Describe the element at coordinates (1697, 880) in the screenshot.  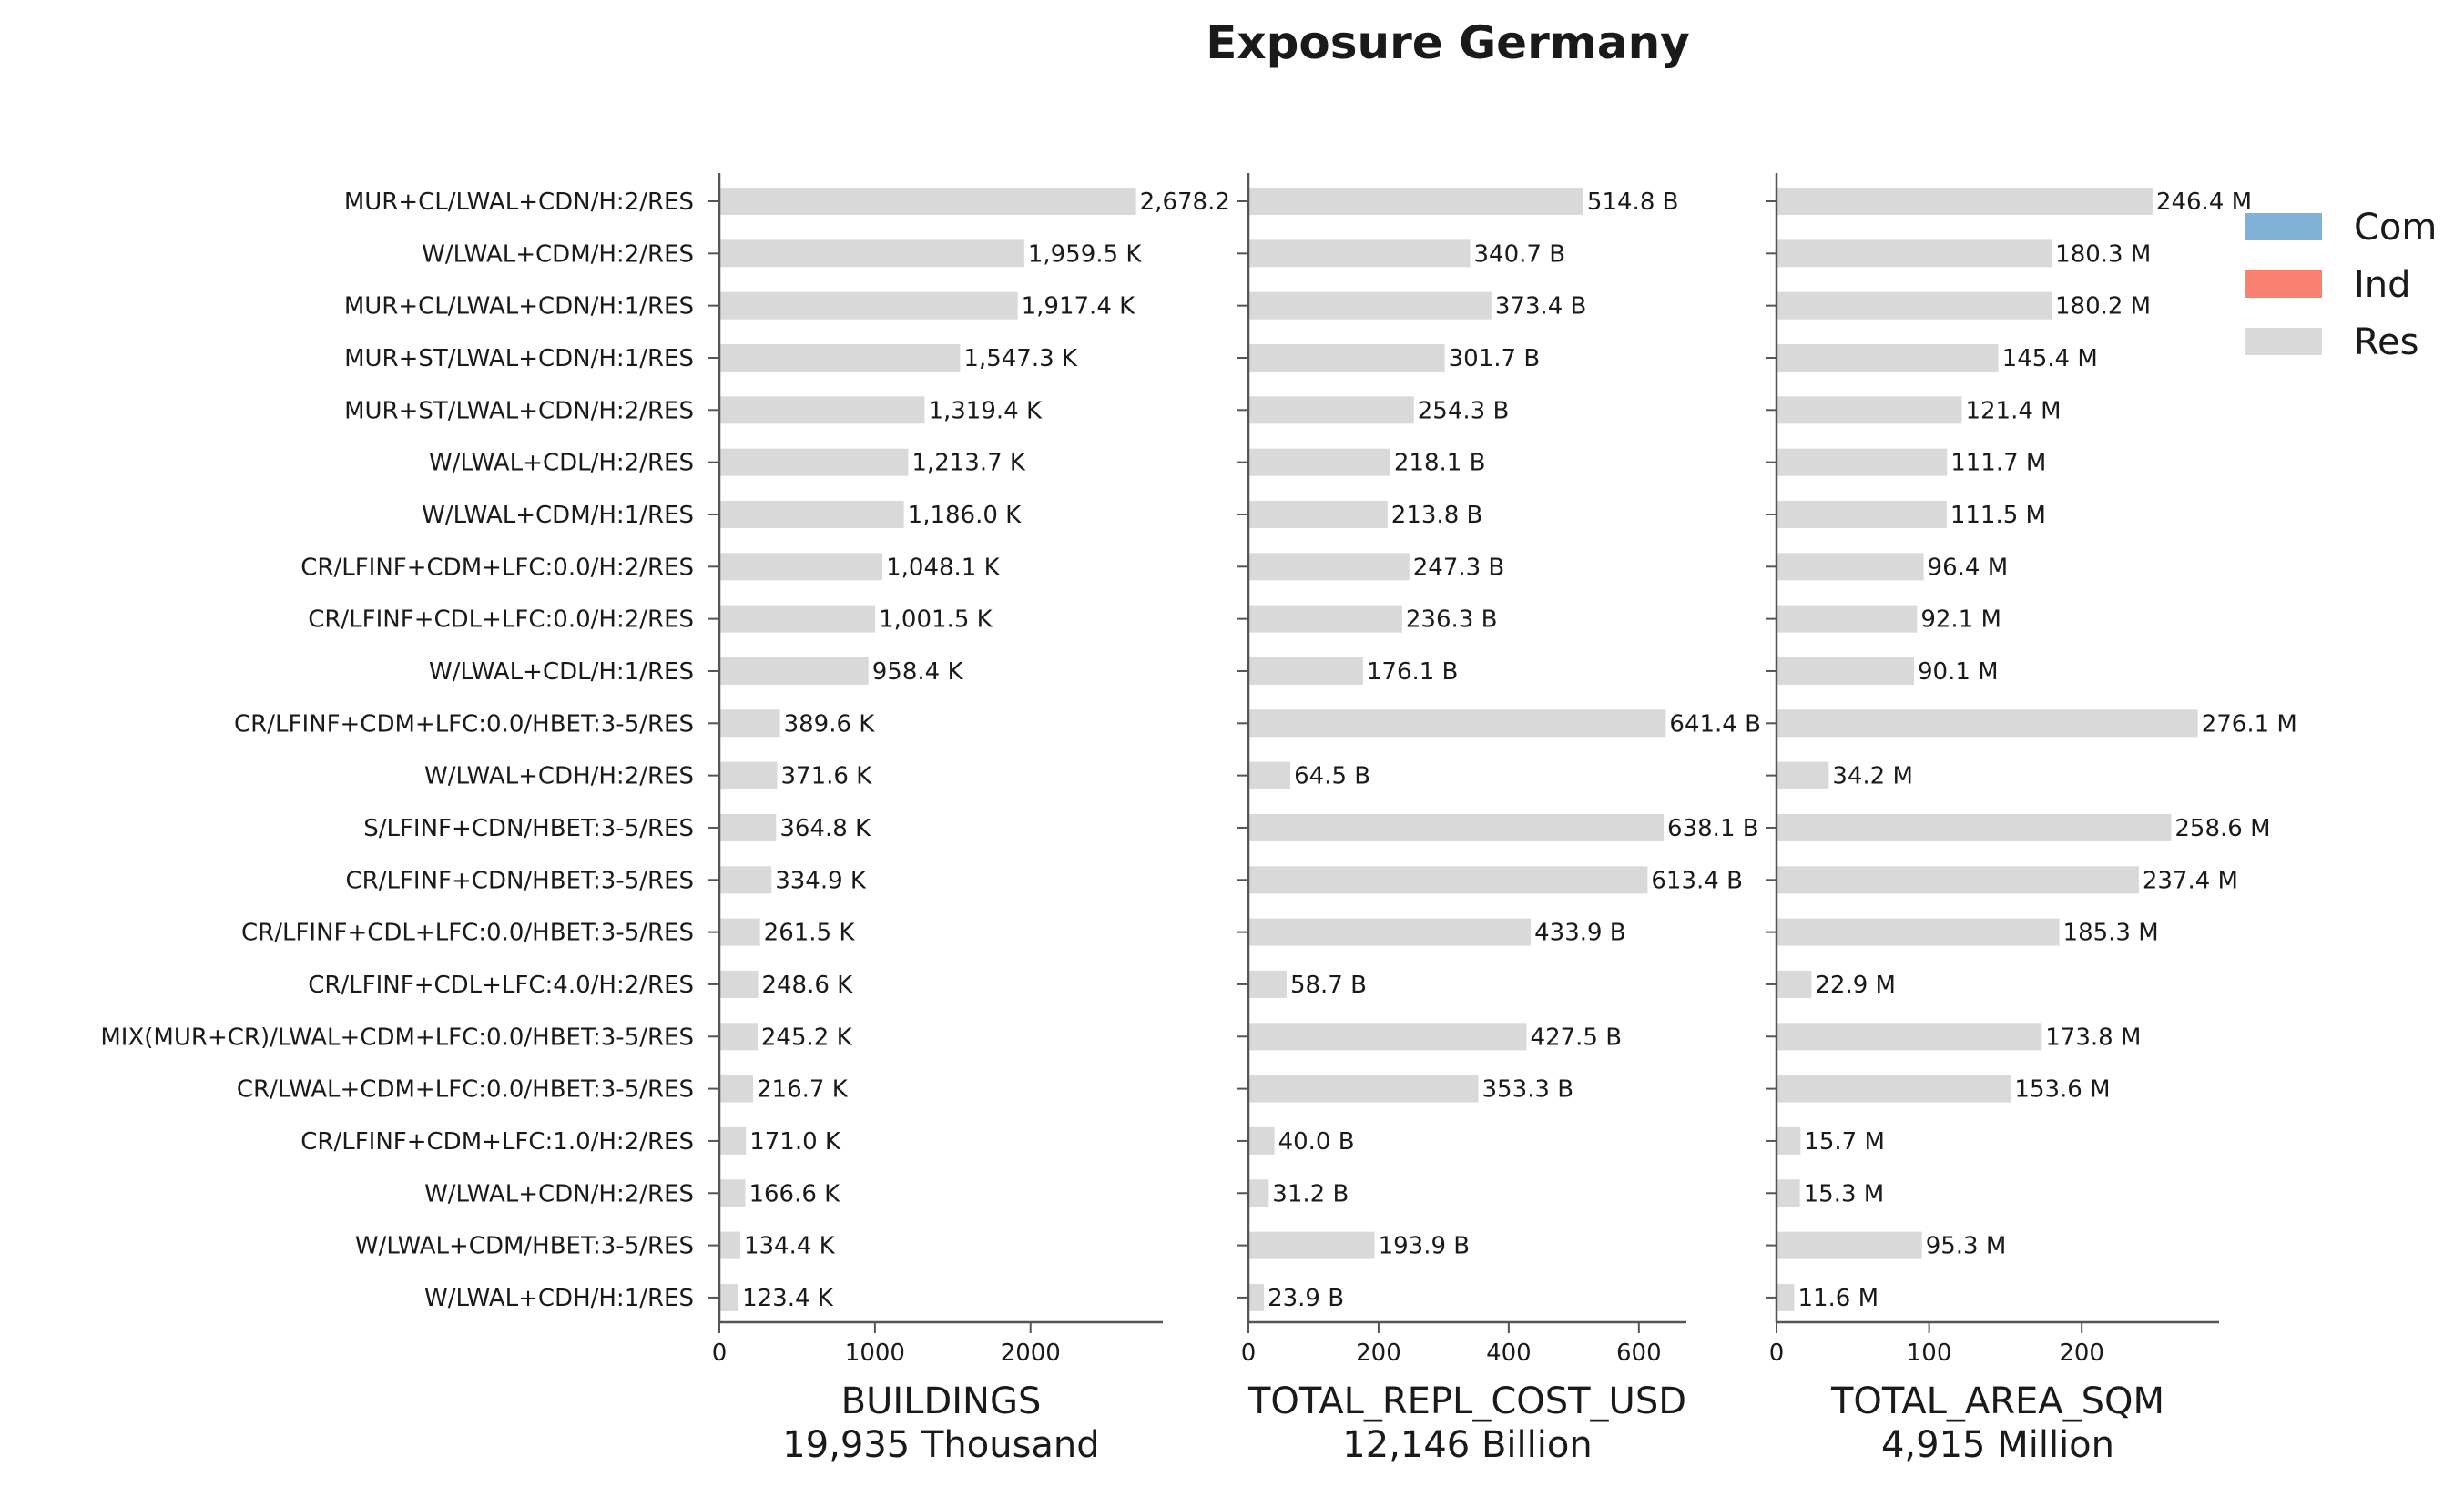
I see `value-label: 613.4 B` at that location.